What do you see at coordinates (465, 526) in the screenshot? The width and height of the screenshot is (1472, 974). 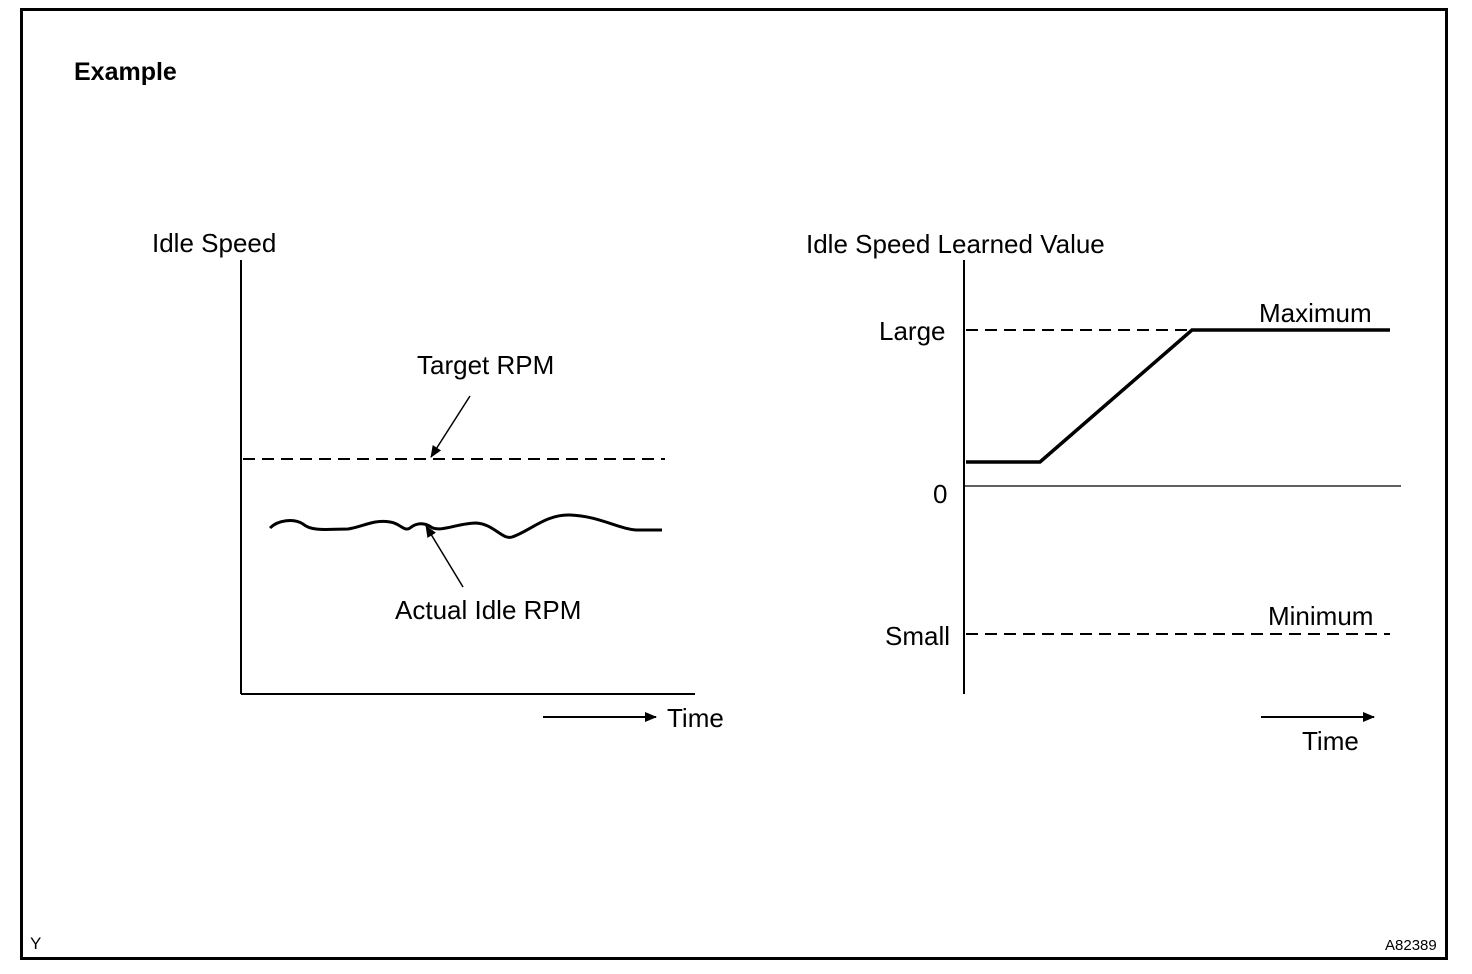 I see `actual-idle-rpm-curve` at bounding box center [465, 526].